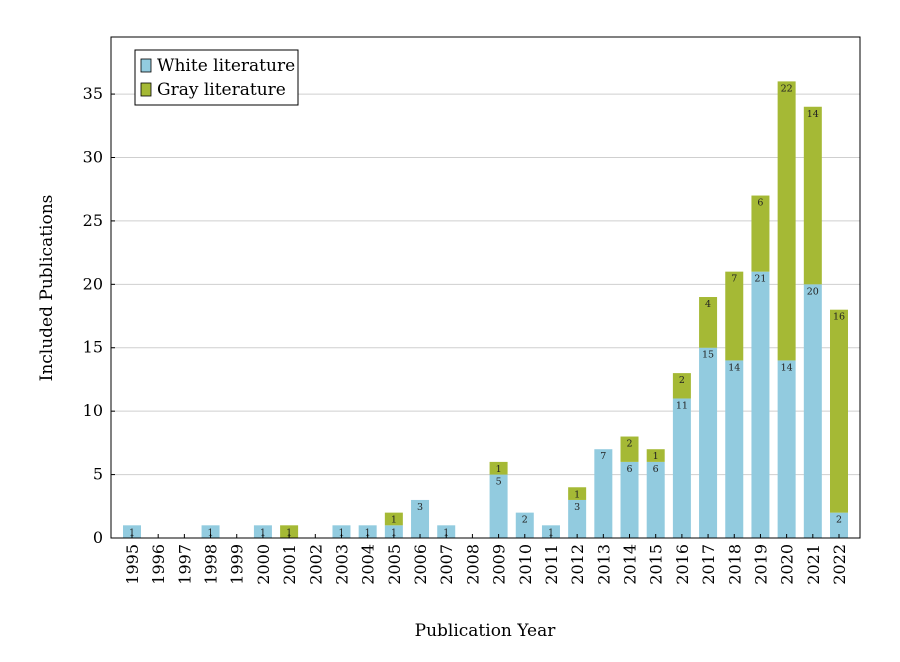  Describe the element at coordinates (499, 482) in the screenshot. I see `bar-label-white-2009: 5` at that location.